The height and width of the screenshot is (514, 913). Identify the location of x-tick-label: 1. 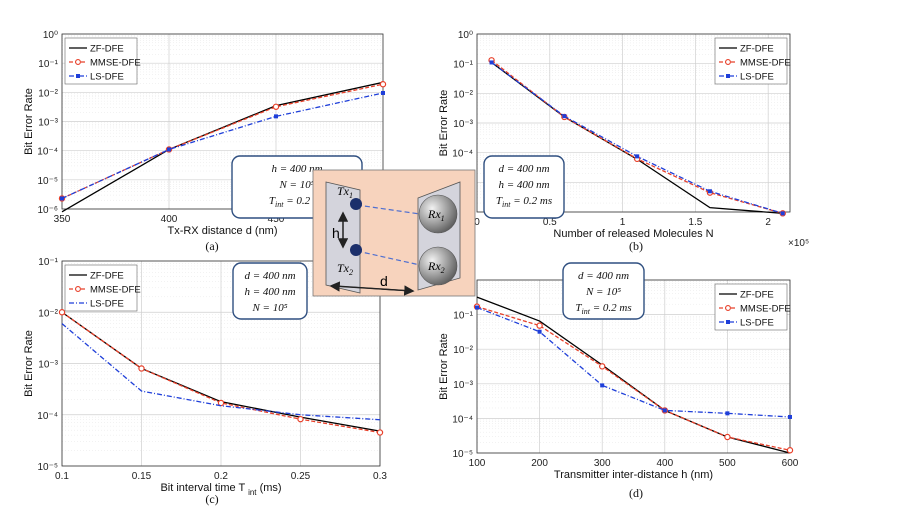
(623, 222).